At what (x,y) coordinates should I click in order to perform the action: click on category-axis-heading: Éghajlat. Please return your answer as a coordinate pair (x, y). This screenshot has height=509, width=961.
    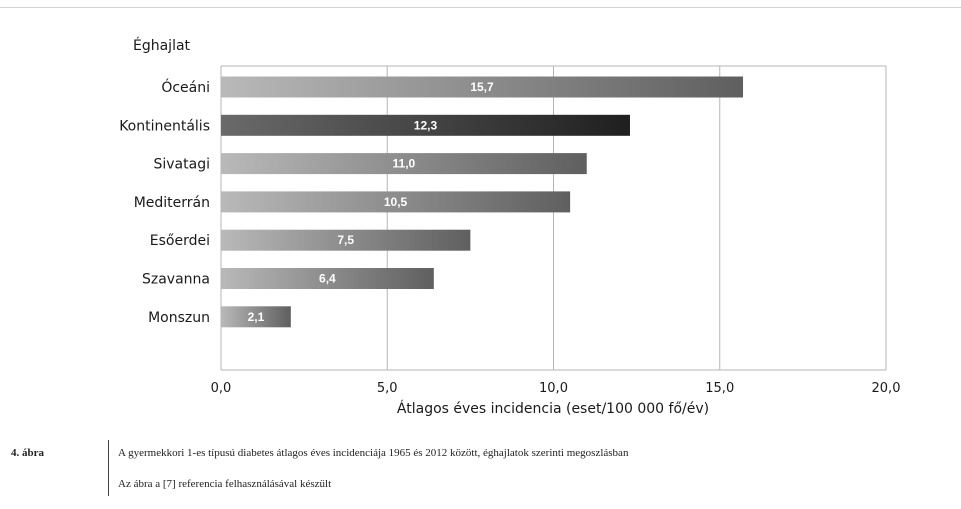
    Looking at the image, I should click on (162, 45).